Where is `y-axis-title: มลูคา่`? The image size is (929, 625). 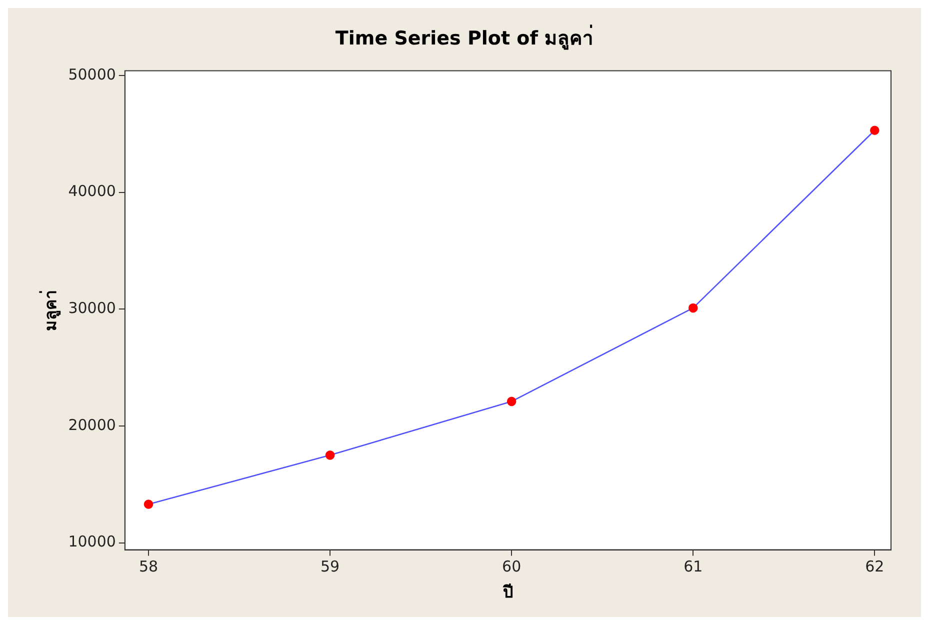 y-axis-title: มลูคา่ is located at coordinates (50, 310).